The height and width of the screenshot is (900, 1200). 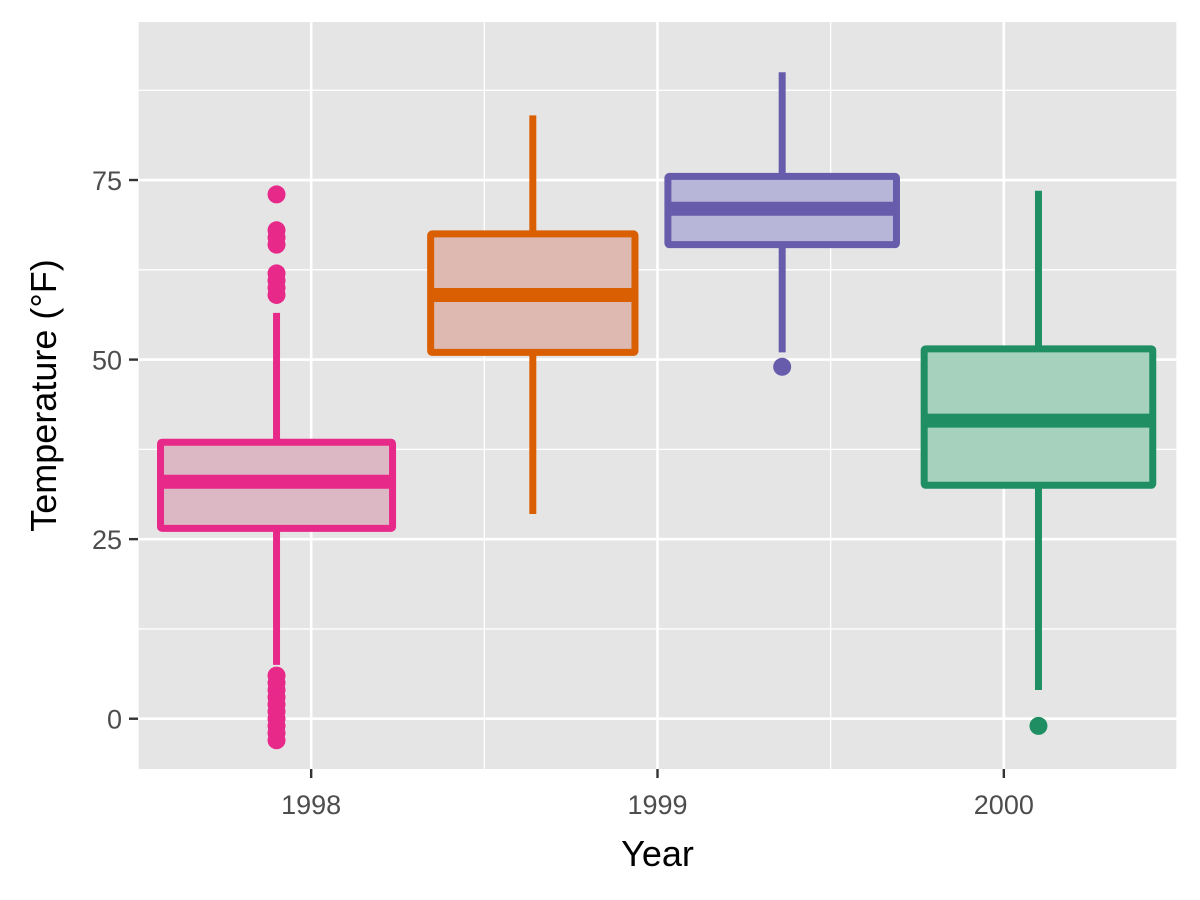 What do you see at coordinates (43, 395) in the screenshot?
I see `y-axis-title: Temperature (°F)` at bounding box center [43, 395].